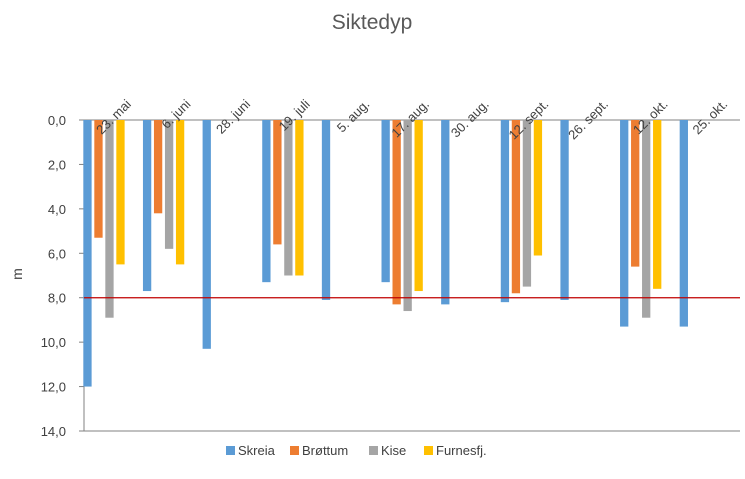 The height and width of the screenshot is (479, 745). I want to click on x-category-label: 26. sept., so click(588, 120).